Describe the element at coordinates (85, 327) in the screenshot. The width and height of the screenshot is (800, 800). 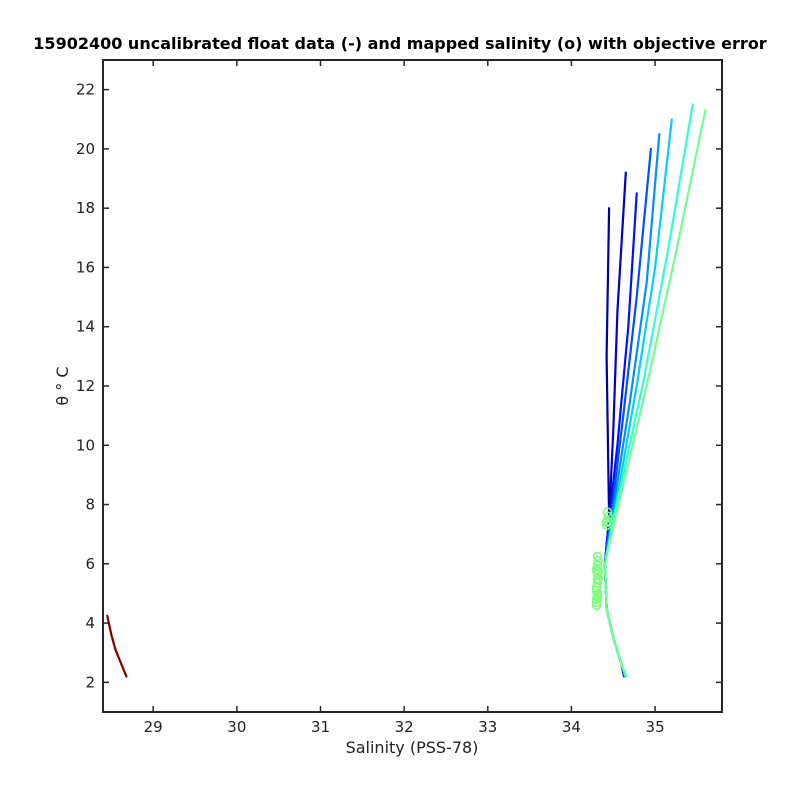
I see `y-tick-label: 14` at that location.